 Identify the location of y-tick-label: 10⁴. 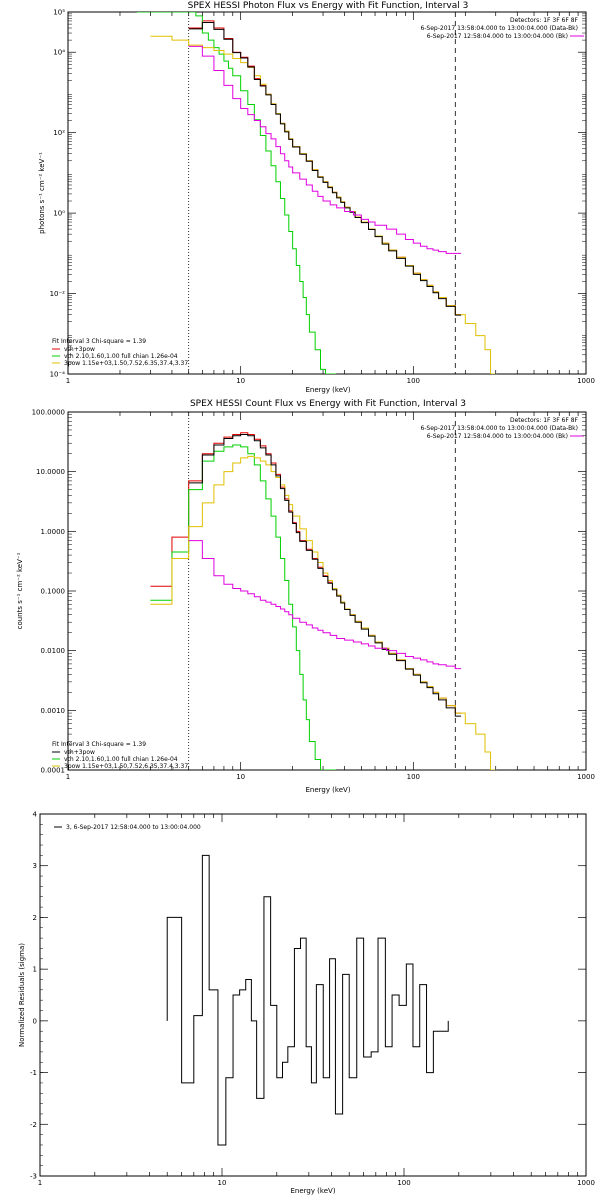
(59, 53).